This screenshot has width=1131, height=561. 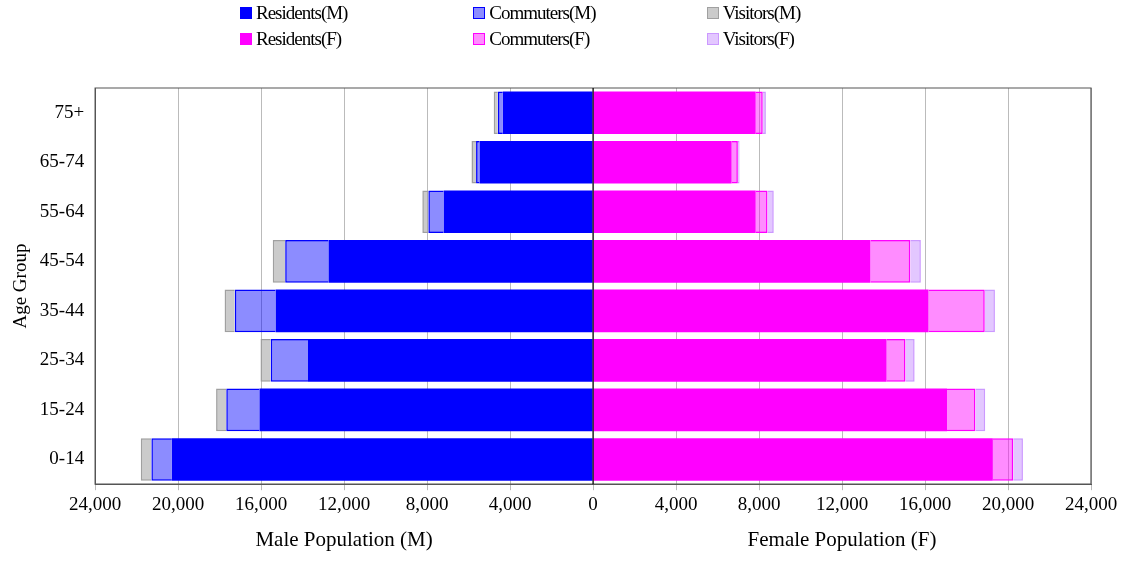 I want to click on x-tick-label: 0, so click(x=593, y=503).